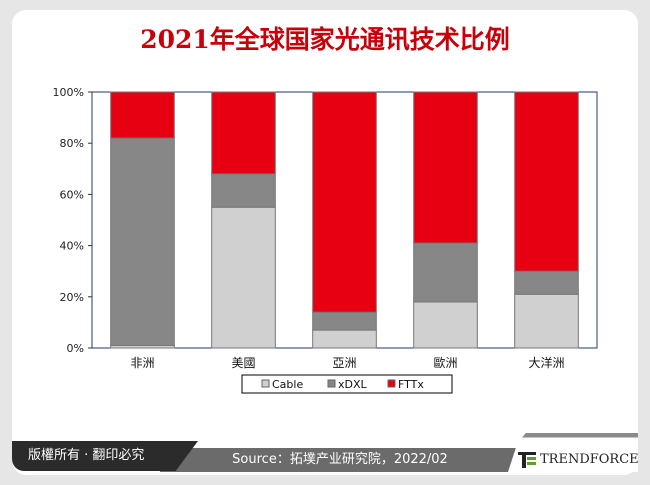 The image size is (650, 485). I want to click on y-tick-label: 40%, so click(72, 246).